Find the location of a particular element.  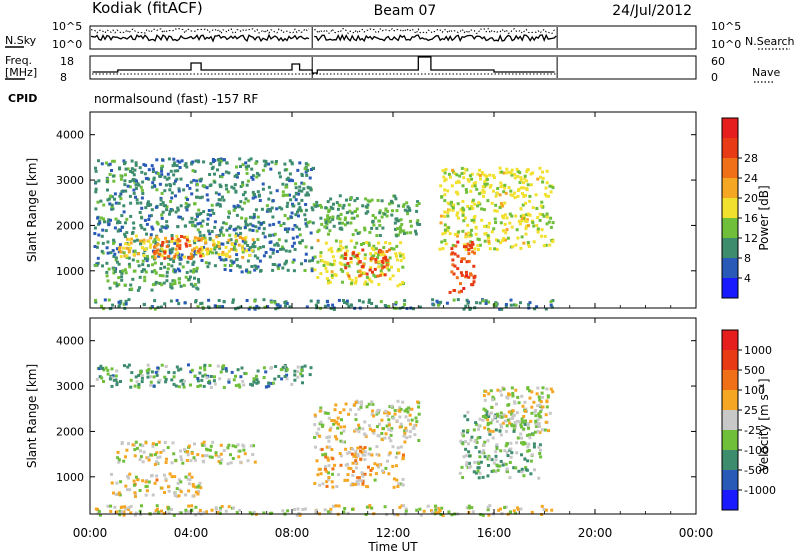

noise-sky-trace is located at coordinates (435, 38).